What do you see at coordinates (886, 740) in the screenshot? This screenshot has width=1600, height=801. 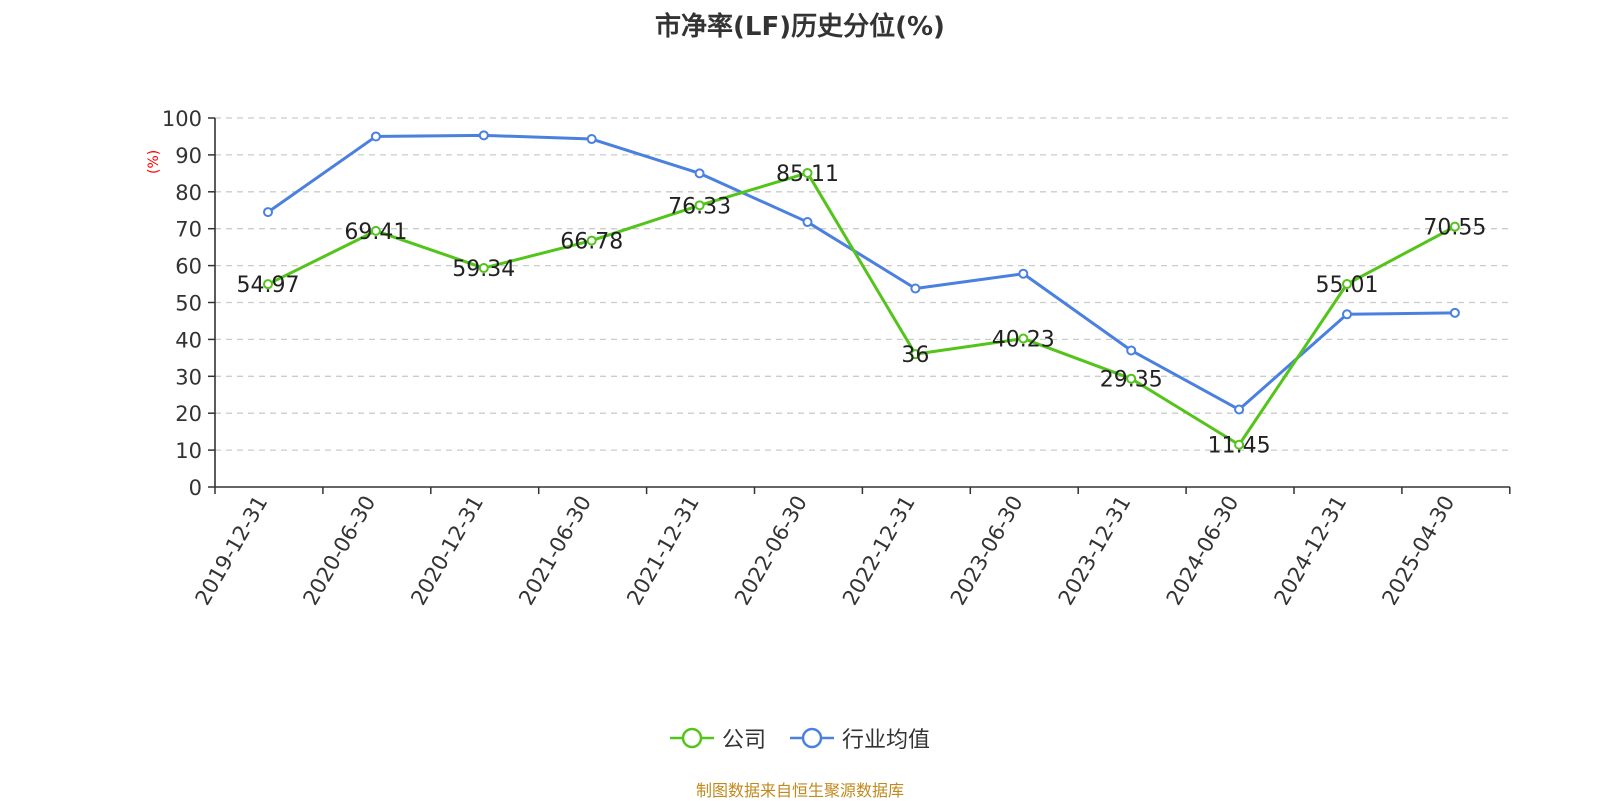 I see `legend-label-industry-average: 行业均值` at bounding box center [886, 740].